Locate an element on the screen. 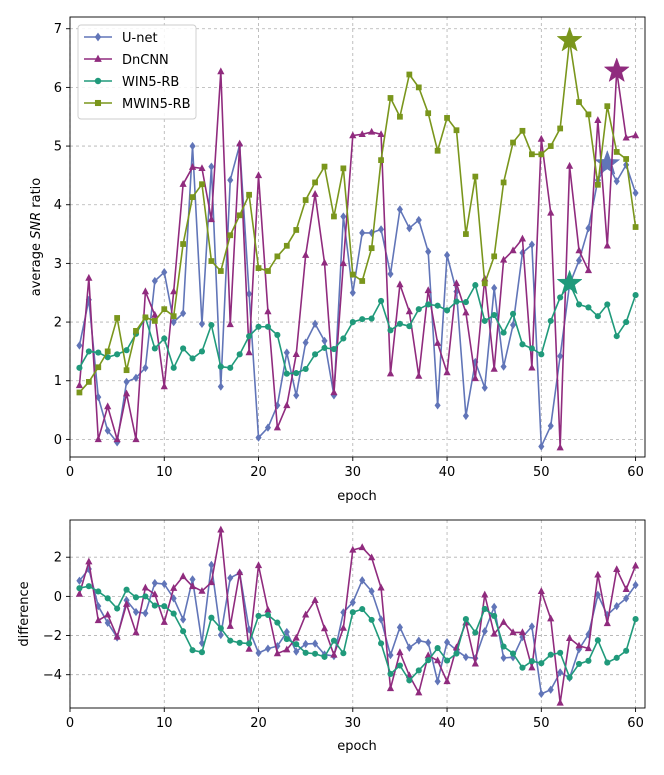 The image size is (664, 775). y-tick-label: 0 is located at coordinates (58, 440).